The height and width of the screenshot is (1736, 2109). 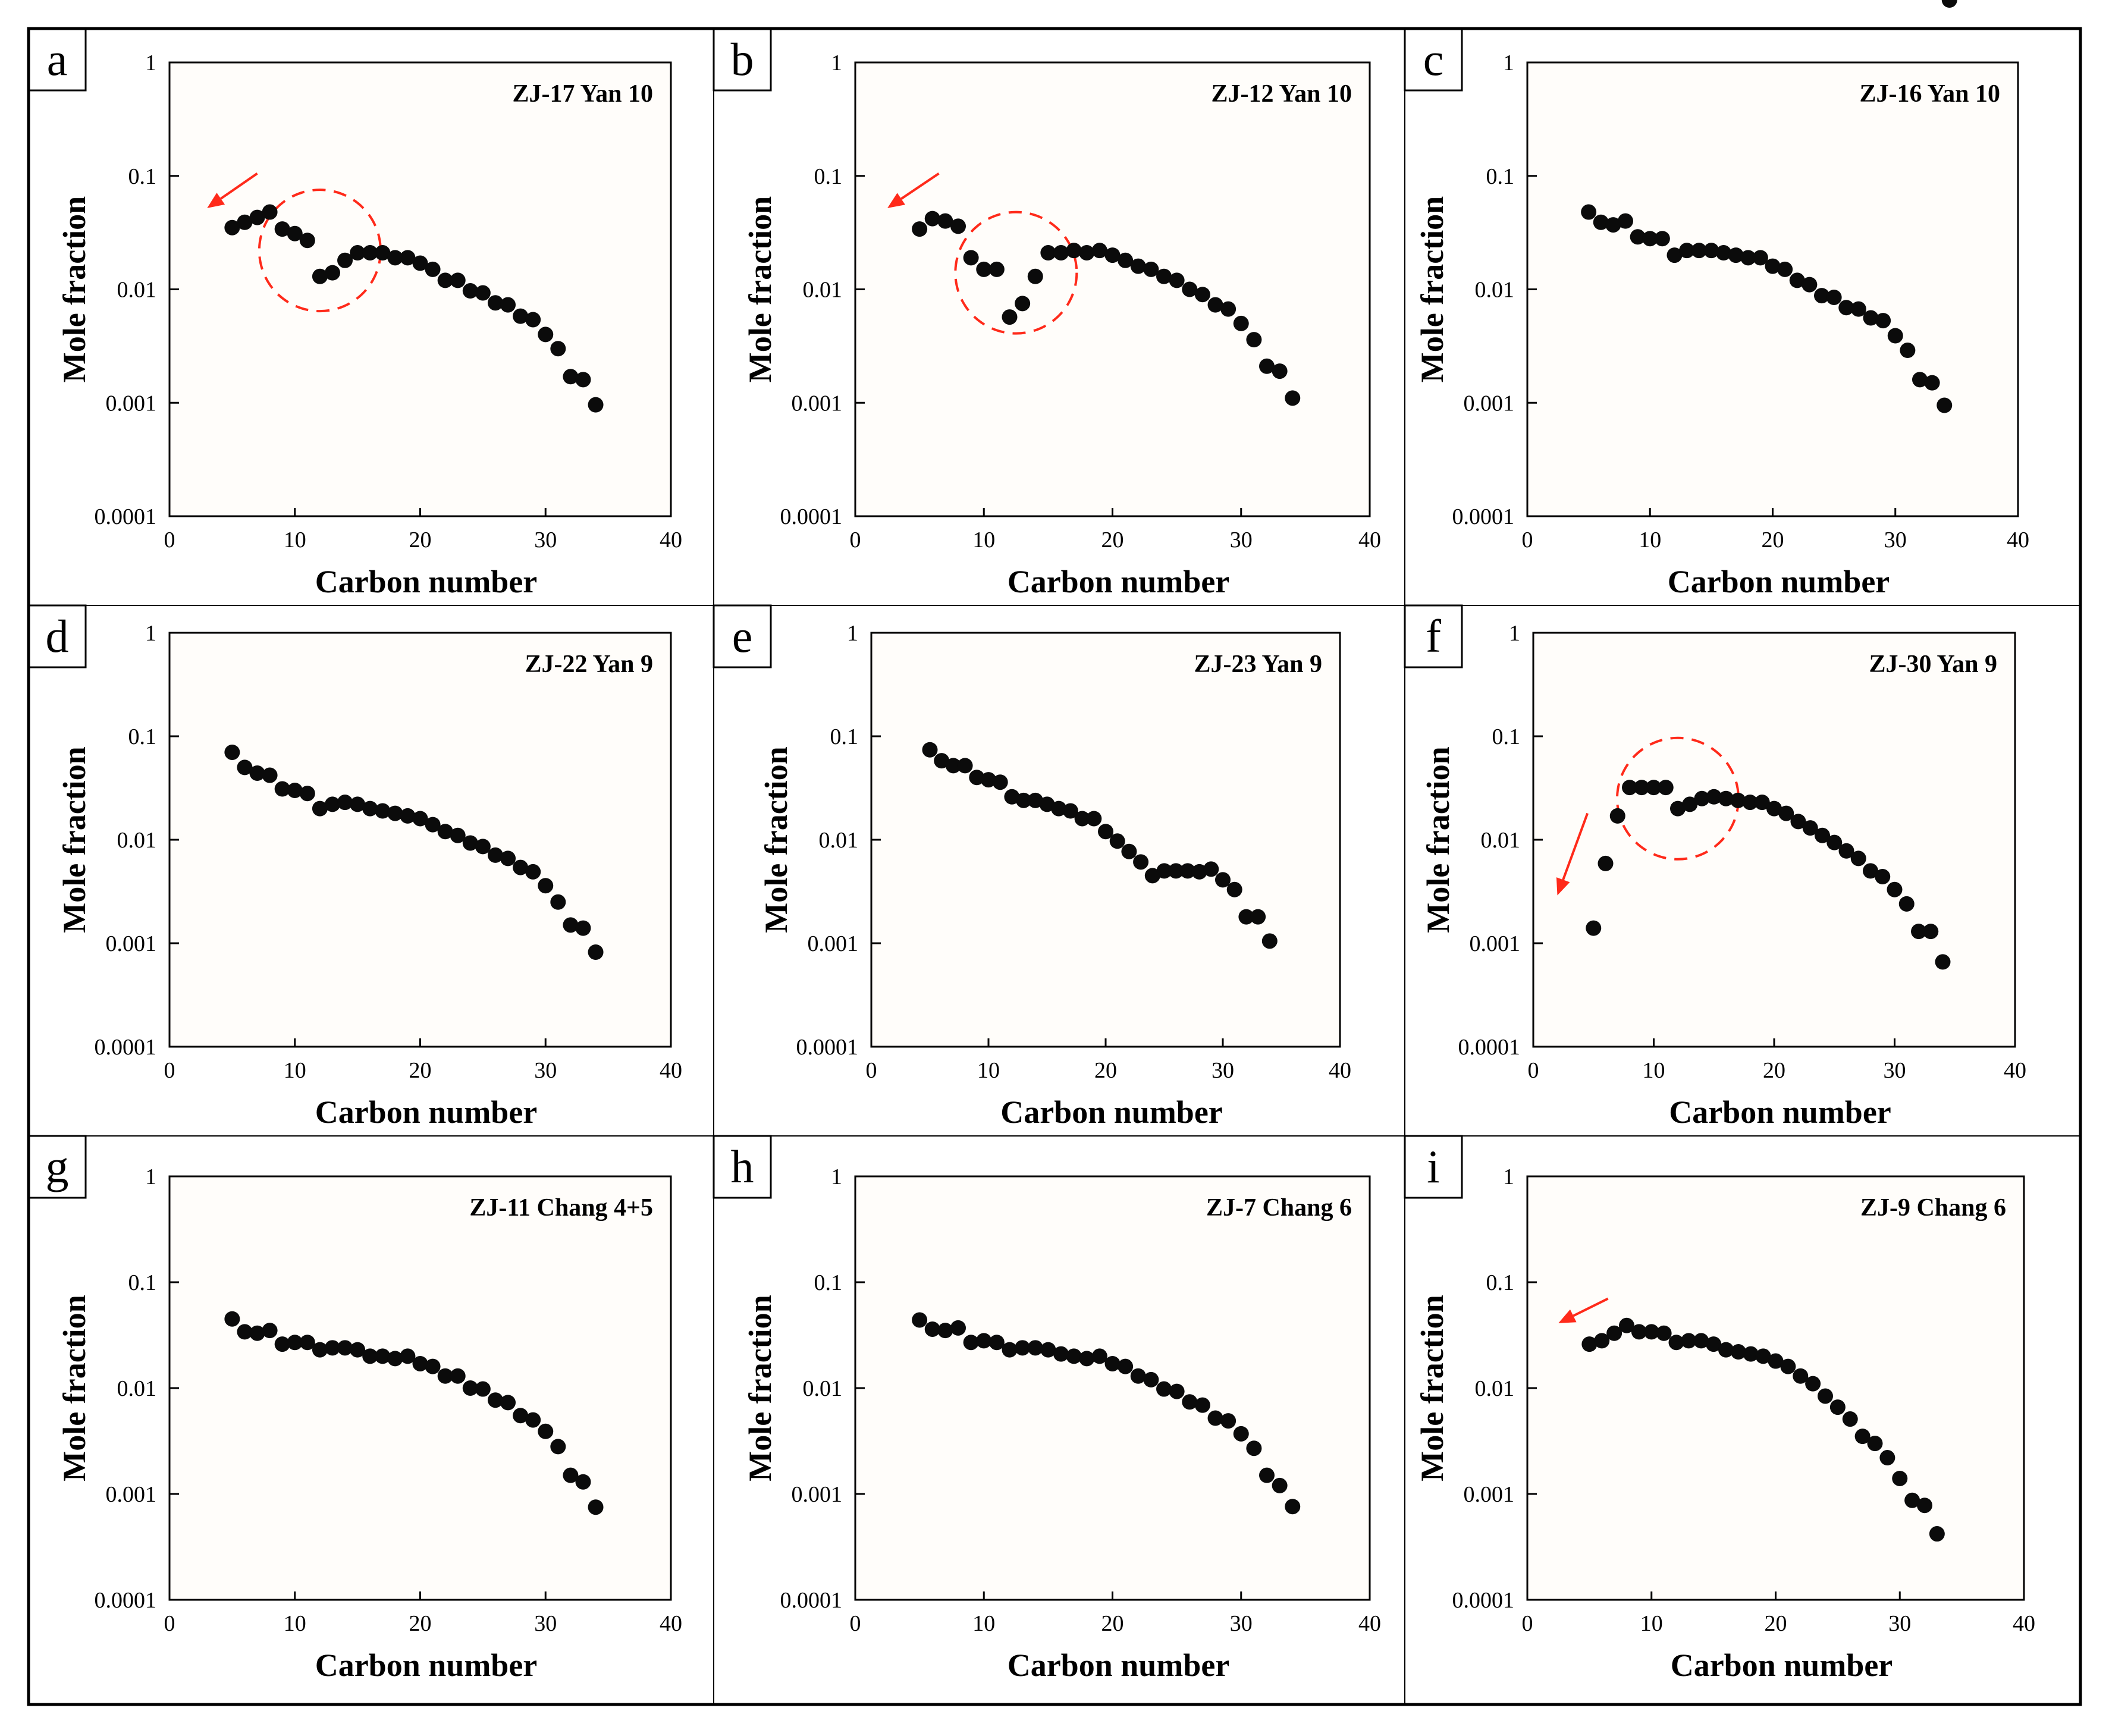 What do you see at coordinates (1533, 1070) in the screenshot?
I see `x-tick-label: 0` at bounding box center [1533, 1070].